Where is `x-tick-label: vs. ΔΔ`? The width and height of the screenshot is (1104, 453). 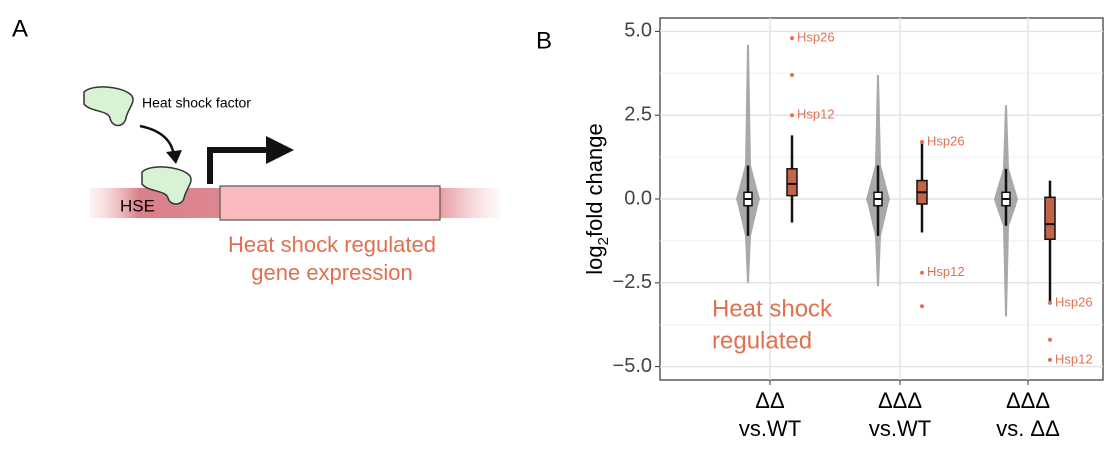
x-tick-label: vs. ΔΔ is located at coordinates (1028, 428).